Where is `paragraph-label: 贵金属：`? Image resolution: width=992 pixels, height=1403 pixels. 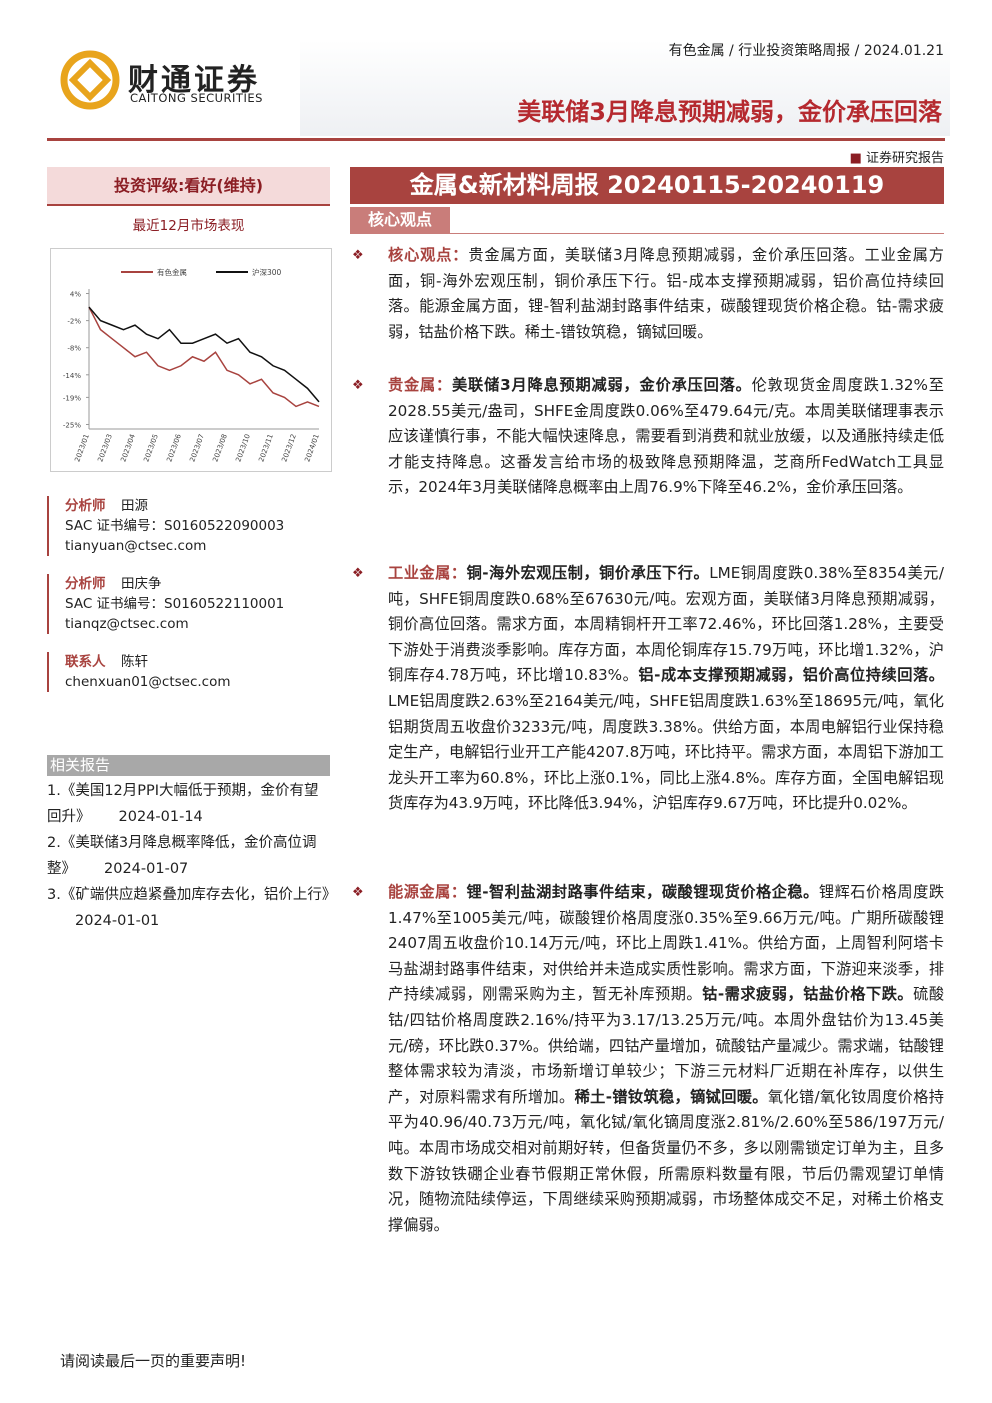 paragraph-label: 贵金属： is located at coordinates (420, 385).